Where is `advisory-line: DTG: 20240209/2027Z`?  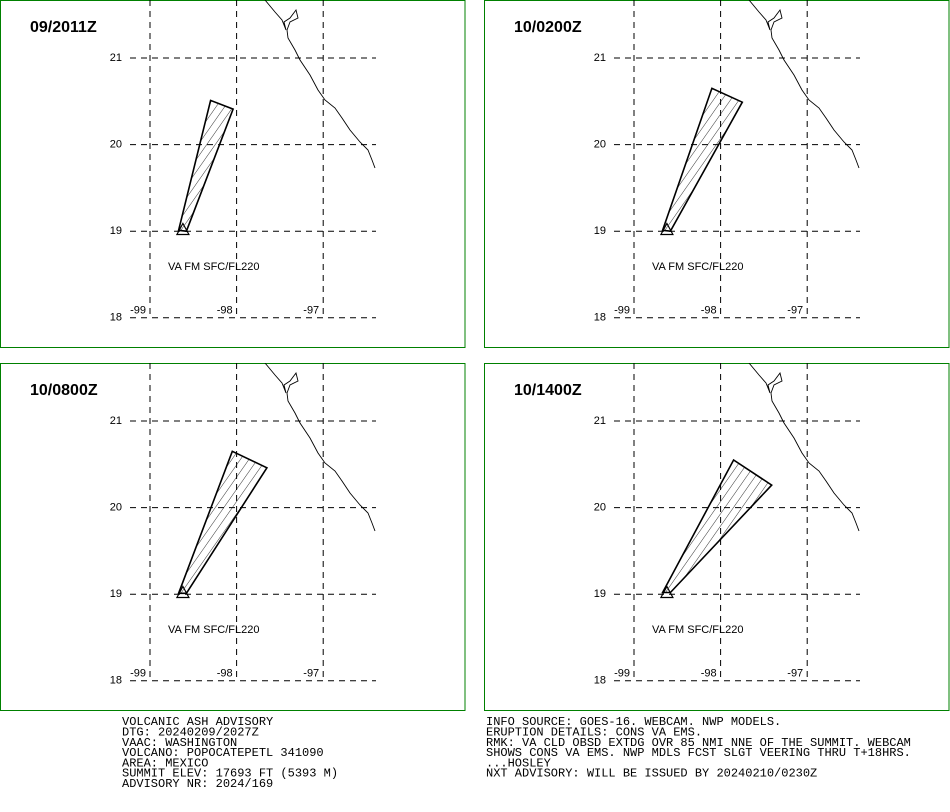 advisory-line: DTG: 20240209/2027Z is located at coordinates (190, 732).